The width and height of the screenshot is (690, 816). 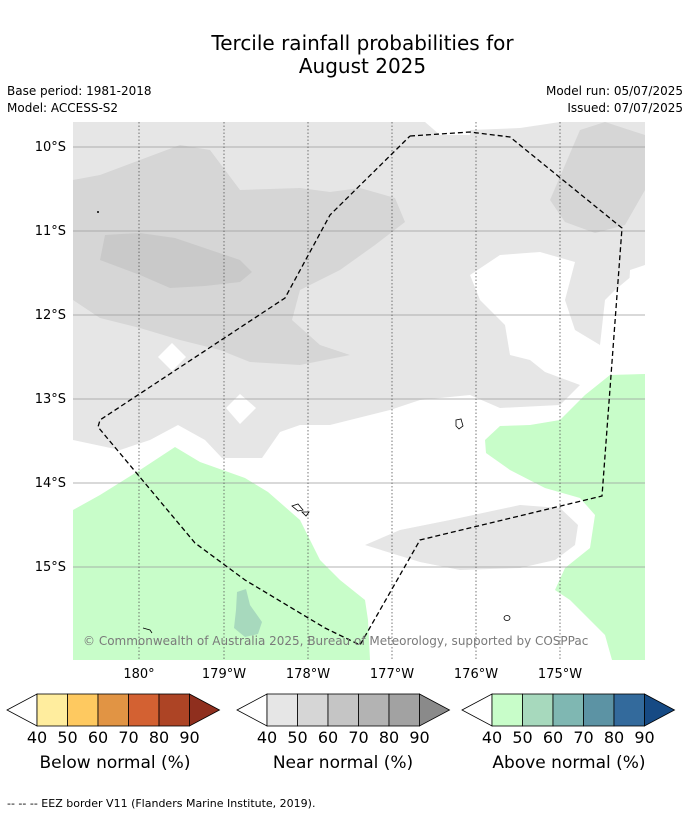 What do you see at coordinates (176, 260) in the screenshot?
I see `near-normal-region-inner` at bounding box center [176, 260].